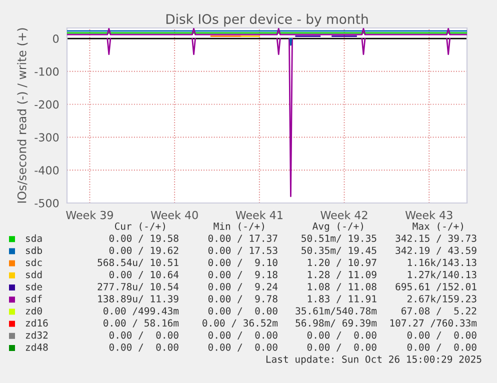 This screenshot has width=497, height=383. I want to click on y-tick-label: -200, so click(46, 104).